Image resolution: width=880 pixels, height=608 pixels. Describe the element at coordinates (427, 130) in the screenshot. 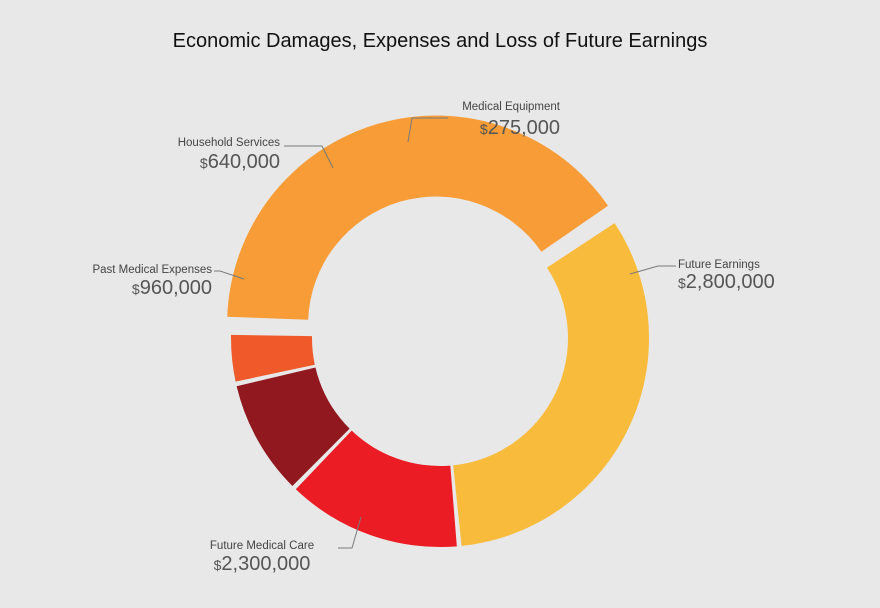

I see `leader-line-medical-equipment` at that location.